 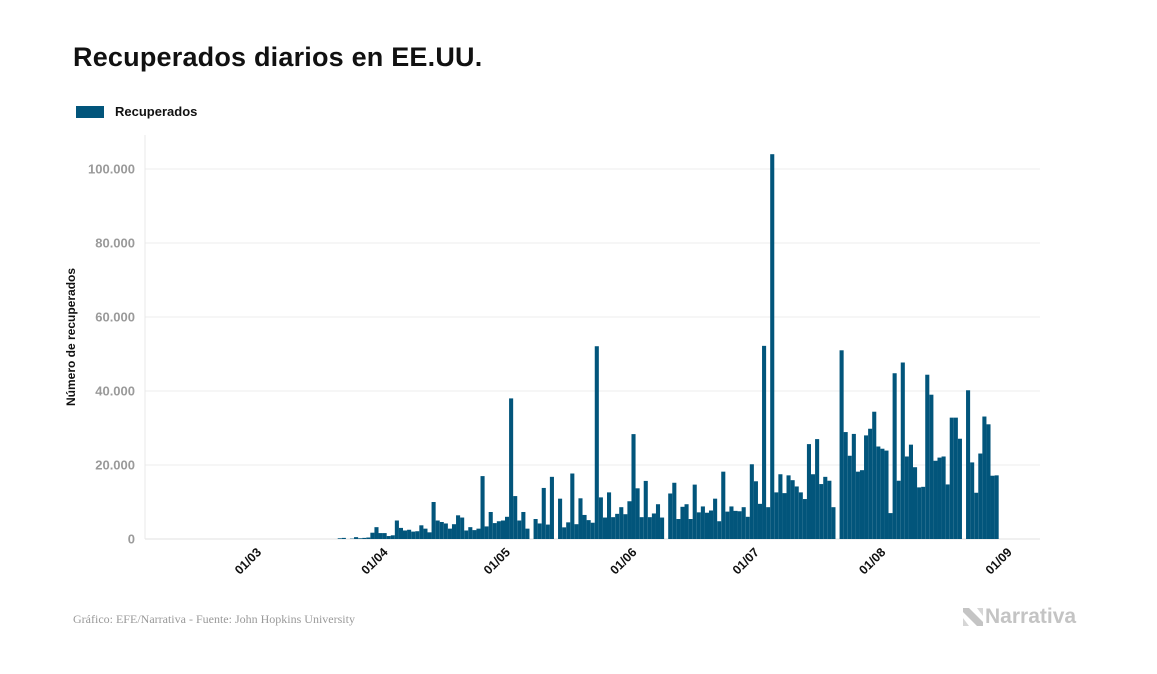 I want to click on x-tick-label: 01/09, so click(x=999, y=561).